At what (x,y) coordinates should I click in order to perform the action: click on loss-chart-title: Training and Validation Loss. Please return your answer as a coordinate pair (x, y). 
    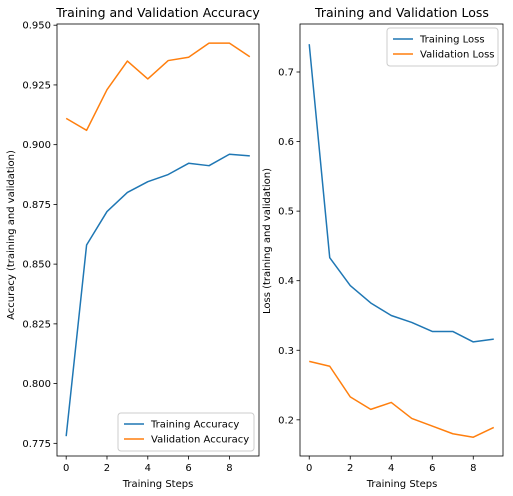
    Looking at the image, I should click on (401, 12).